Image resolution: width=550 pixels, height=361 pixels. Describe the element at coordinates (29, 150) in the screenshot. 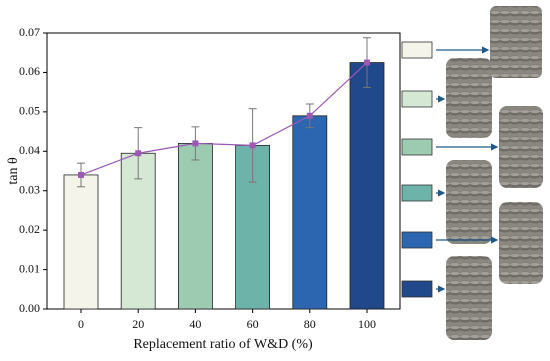

I see `y-tick-label: 0.04` at that location.